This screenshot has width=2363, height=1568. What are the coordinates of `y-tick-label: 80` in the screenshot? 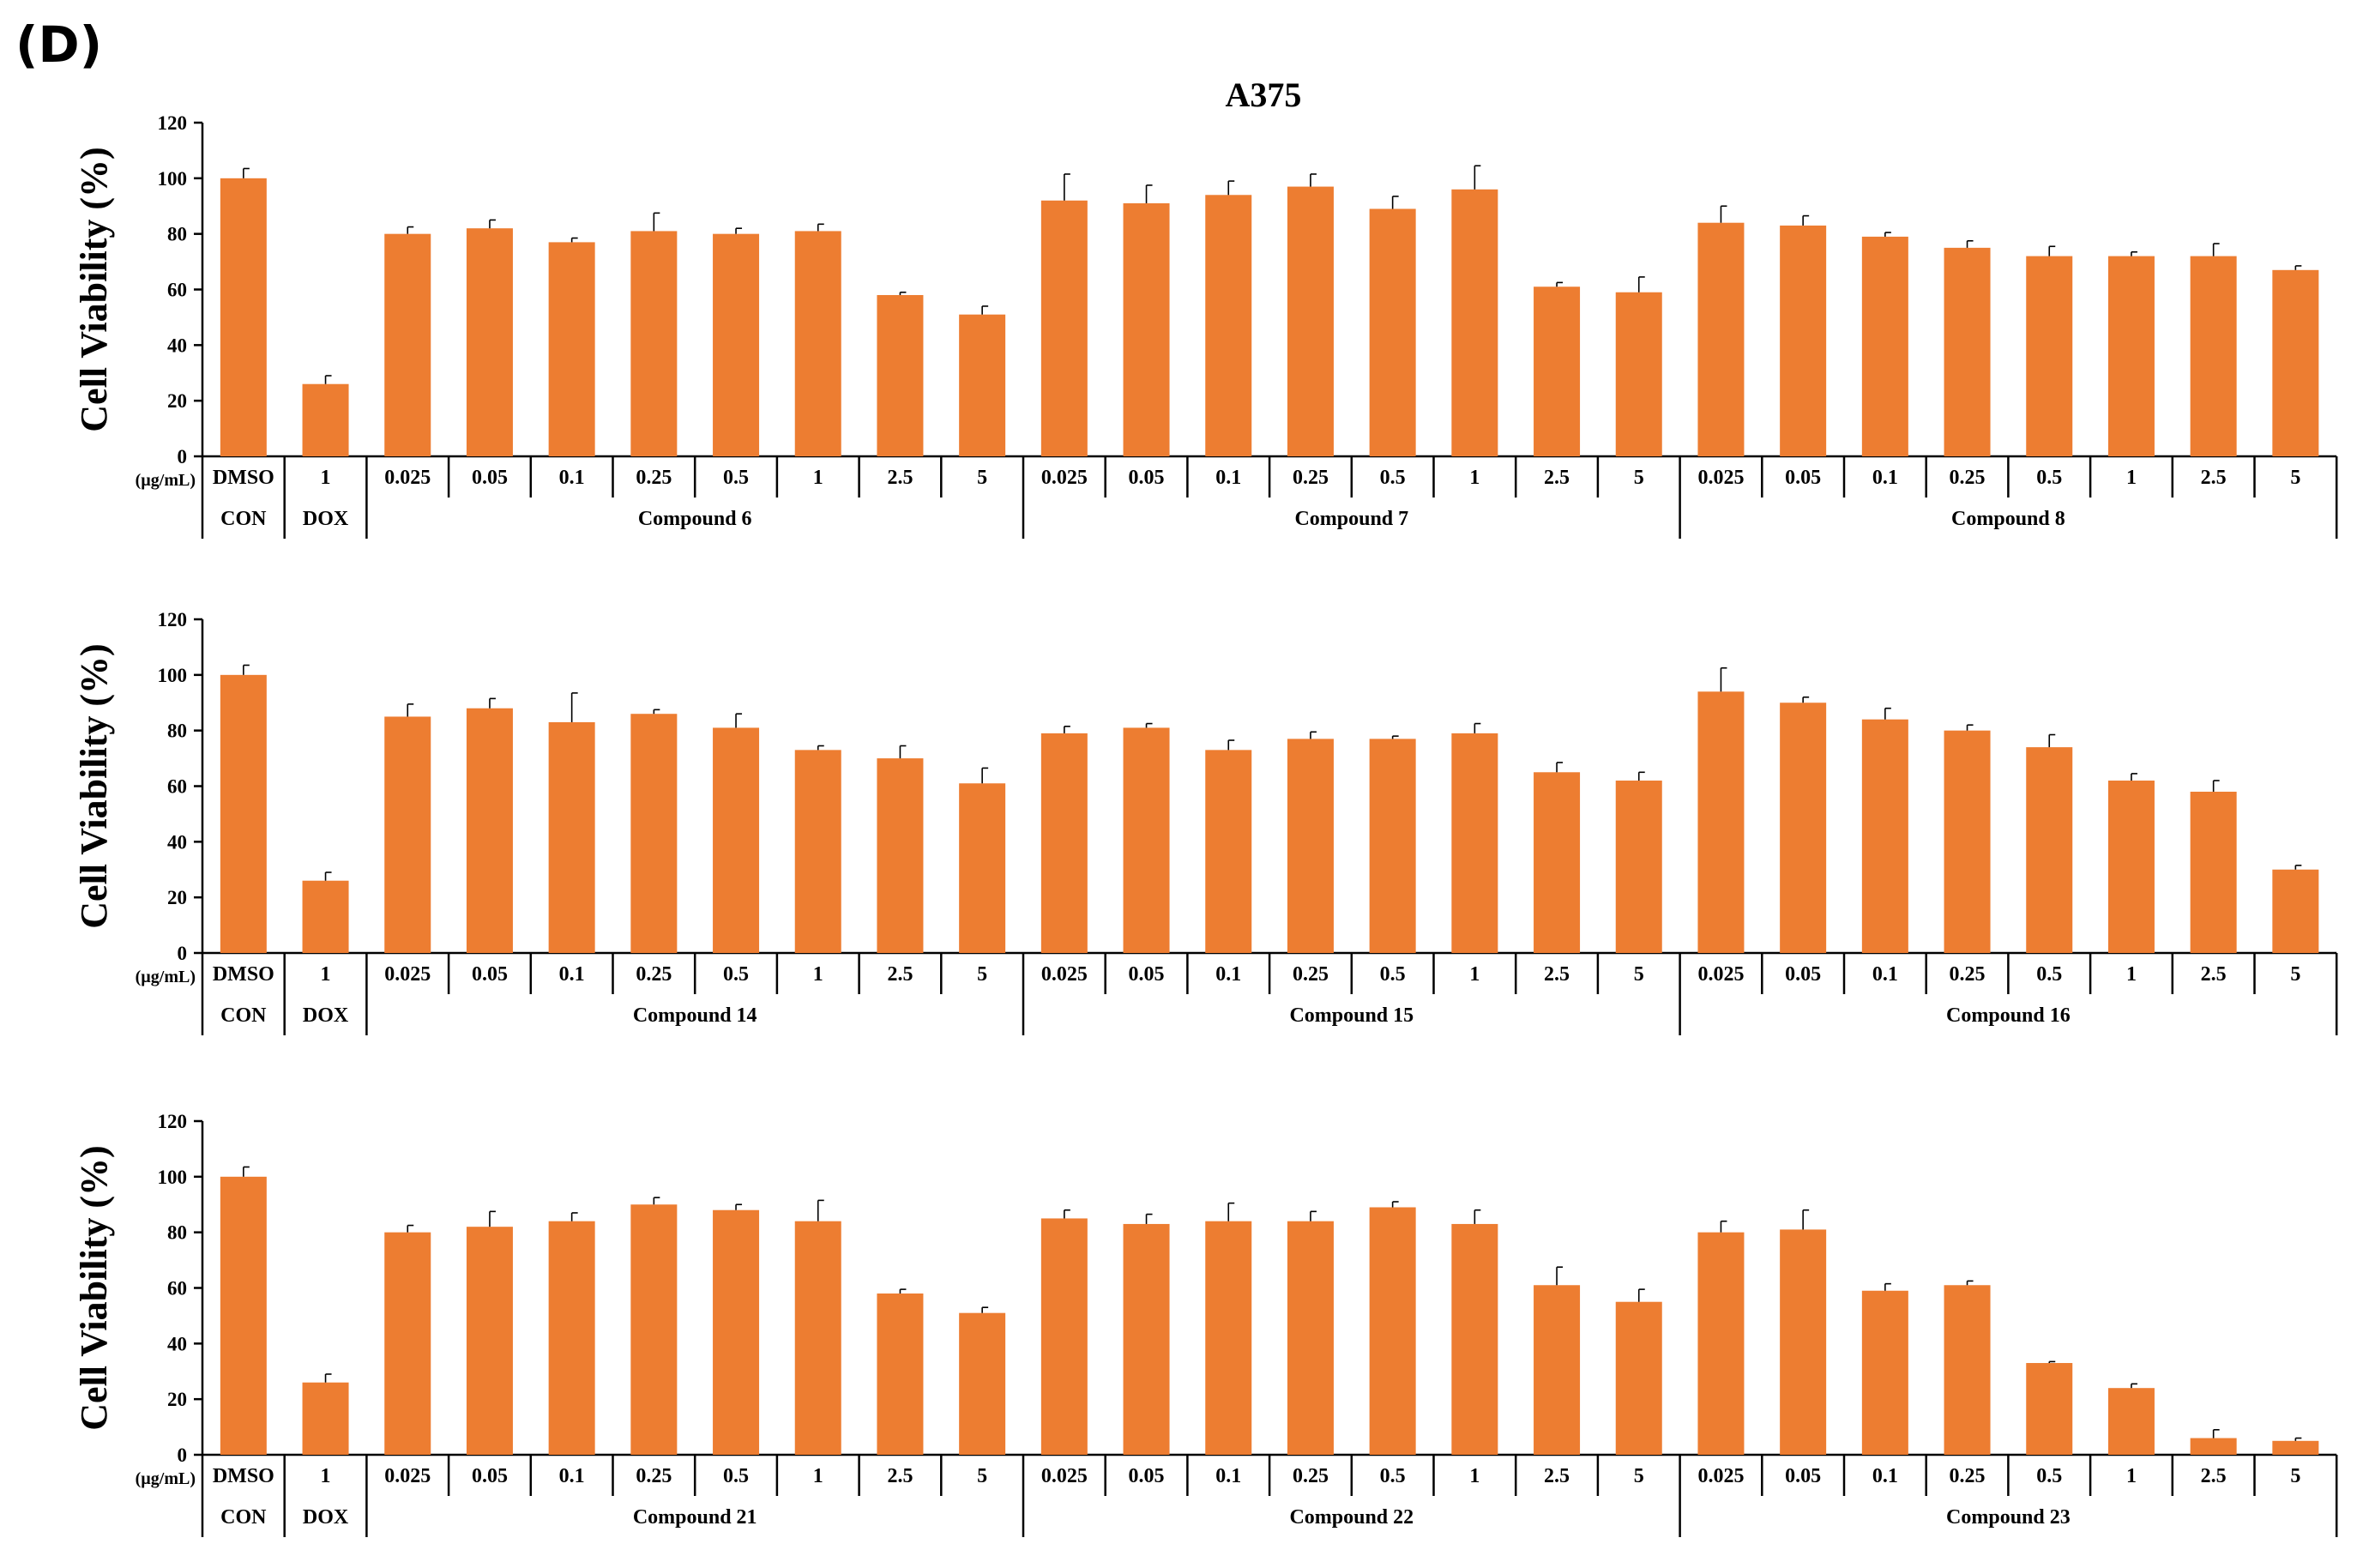 It's located at (177, 234).